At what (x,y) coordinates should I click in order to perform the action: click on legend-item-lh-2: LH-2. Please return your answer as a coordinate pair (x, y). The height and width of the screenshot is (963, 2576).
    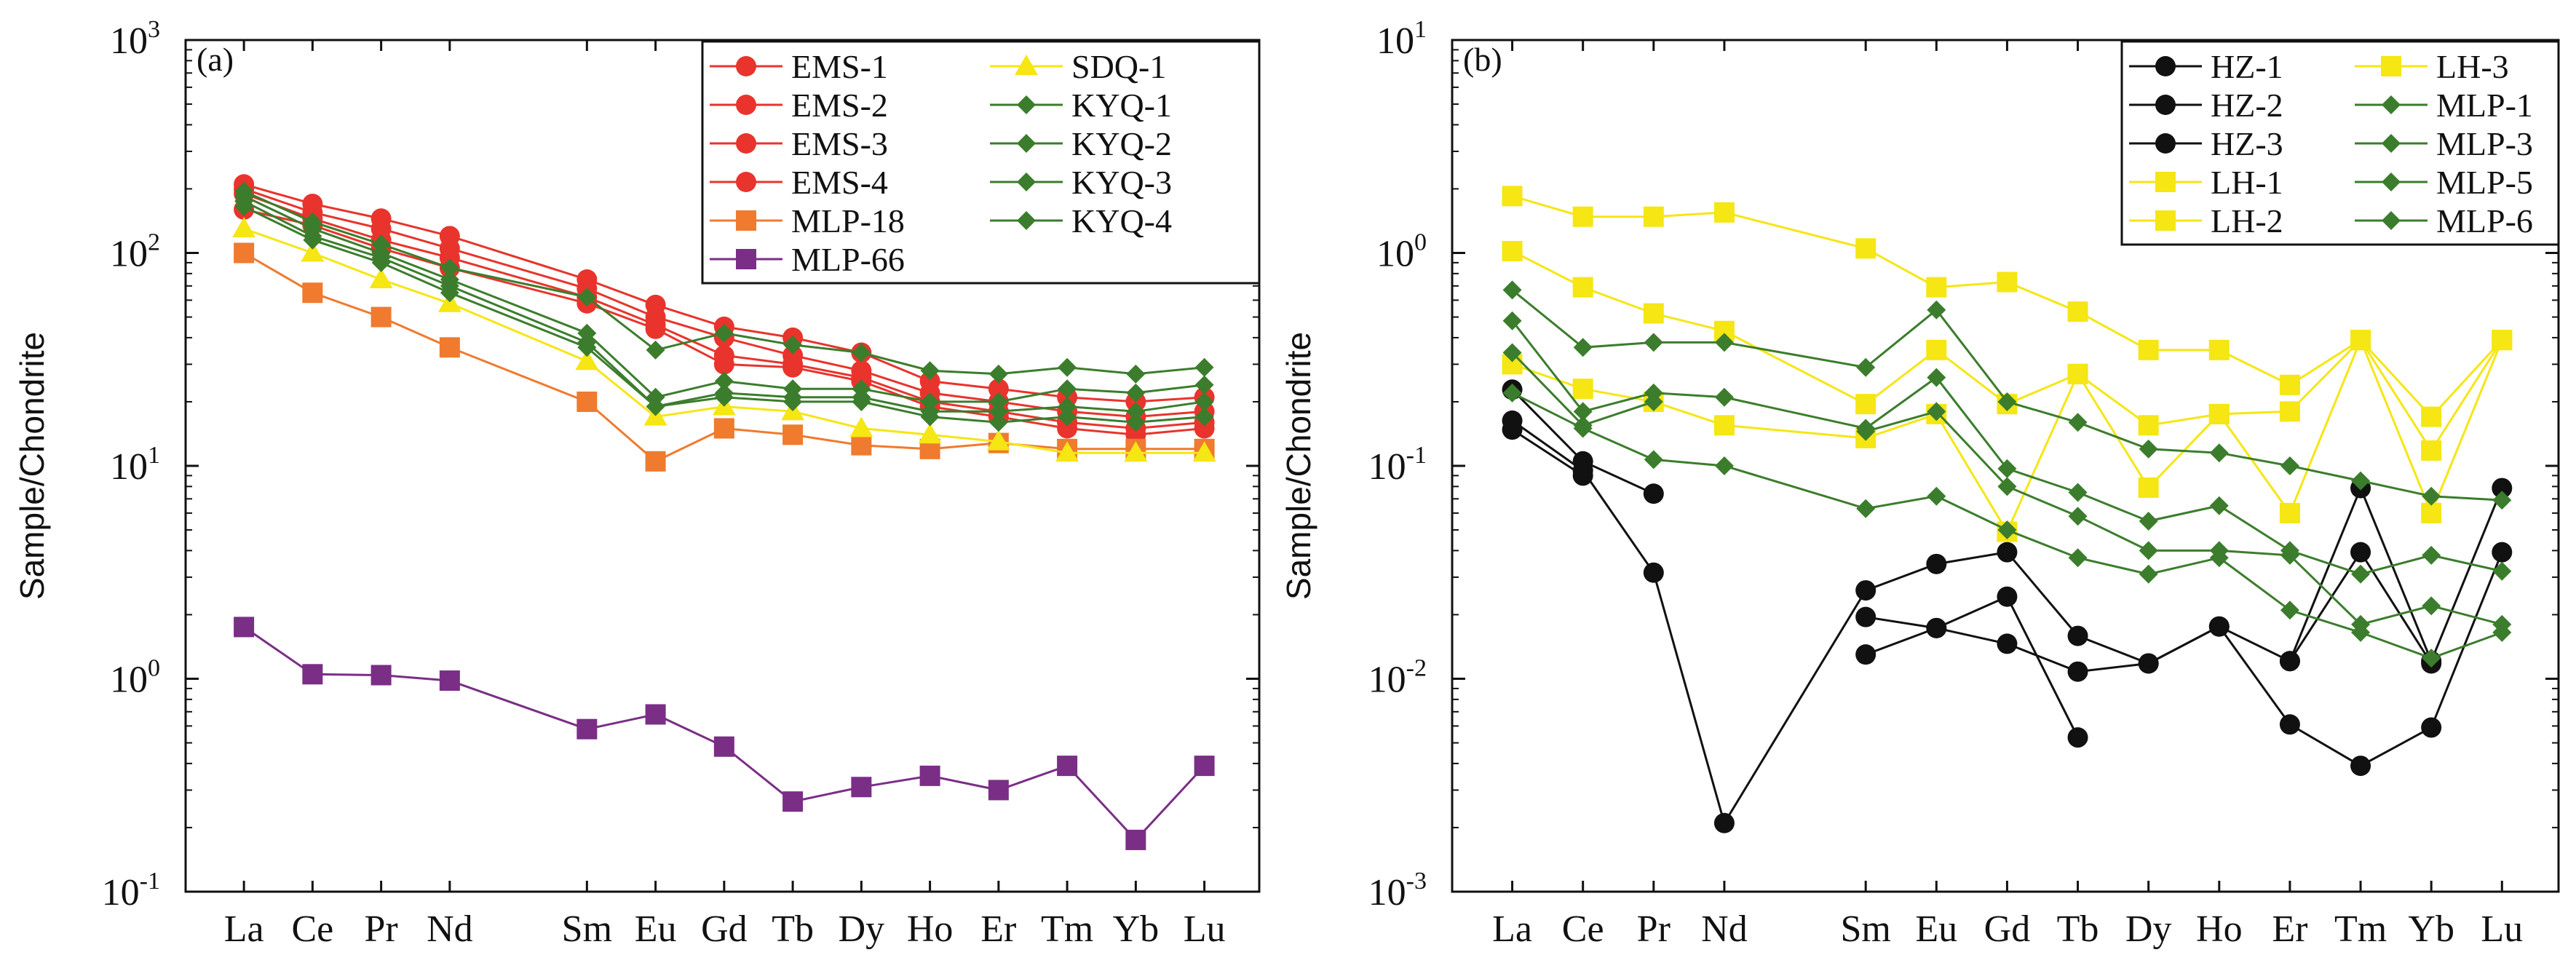
    Looking at the image, I should click on (2206, 220).